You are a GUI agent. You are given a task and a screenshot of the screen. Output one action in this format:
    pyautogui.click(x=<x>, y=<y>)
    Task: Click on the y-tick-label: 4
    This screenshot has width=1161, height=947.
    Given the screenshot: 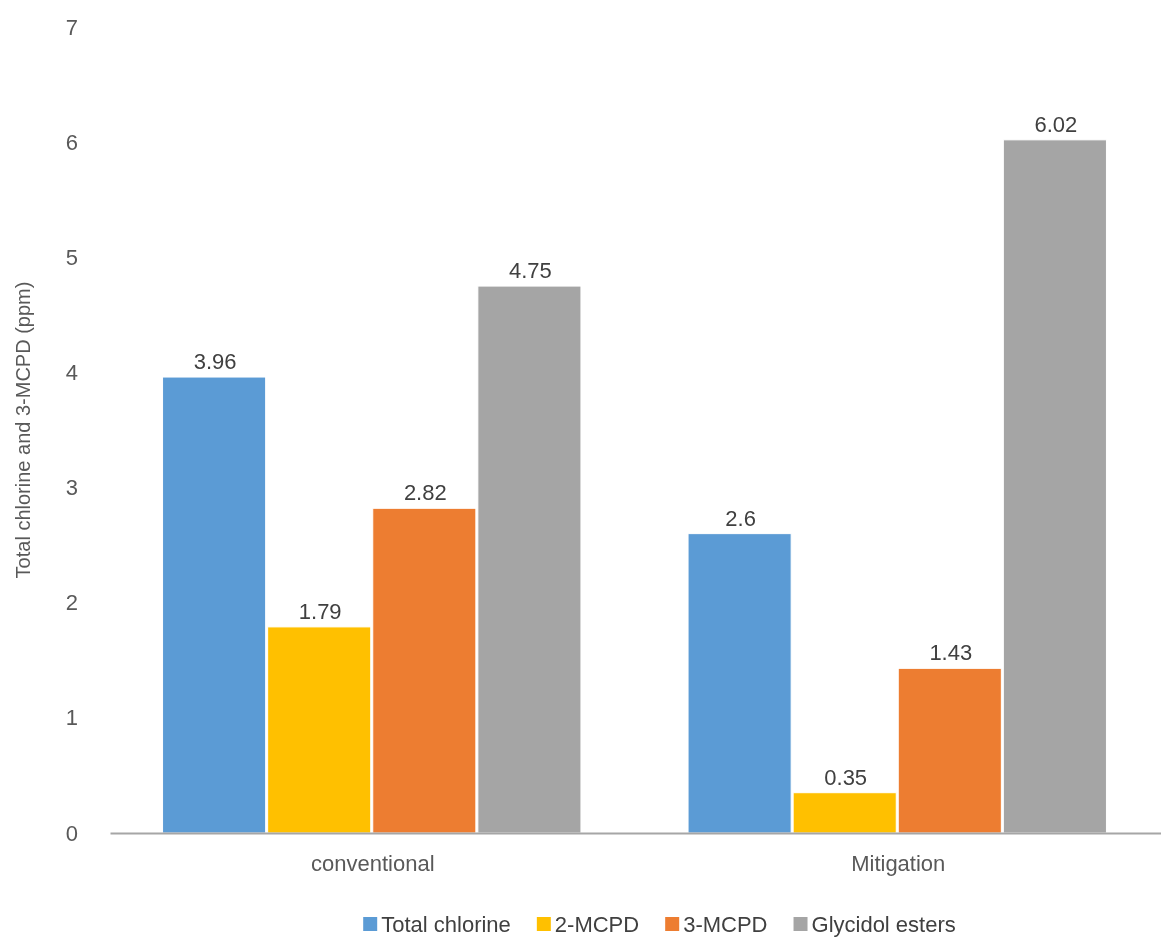 What is the action you would take?
    pyautogui.click(x=71, y=372)
    